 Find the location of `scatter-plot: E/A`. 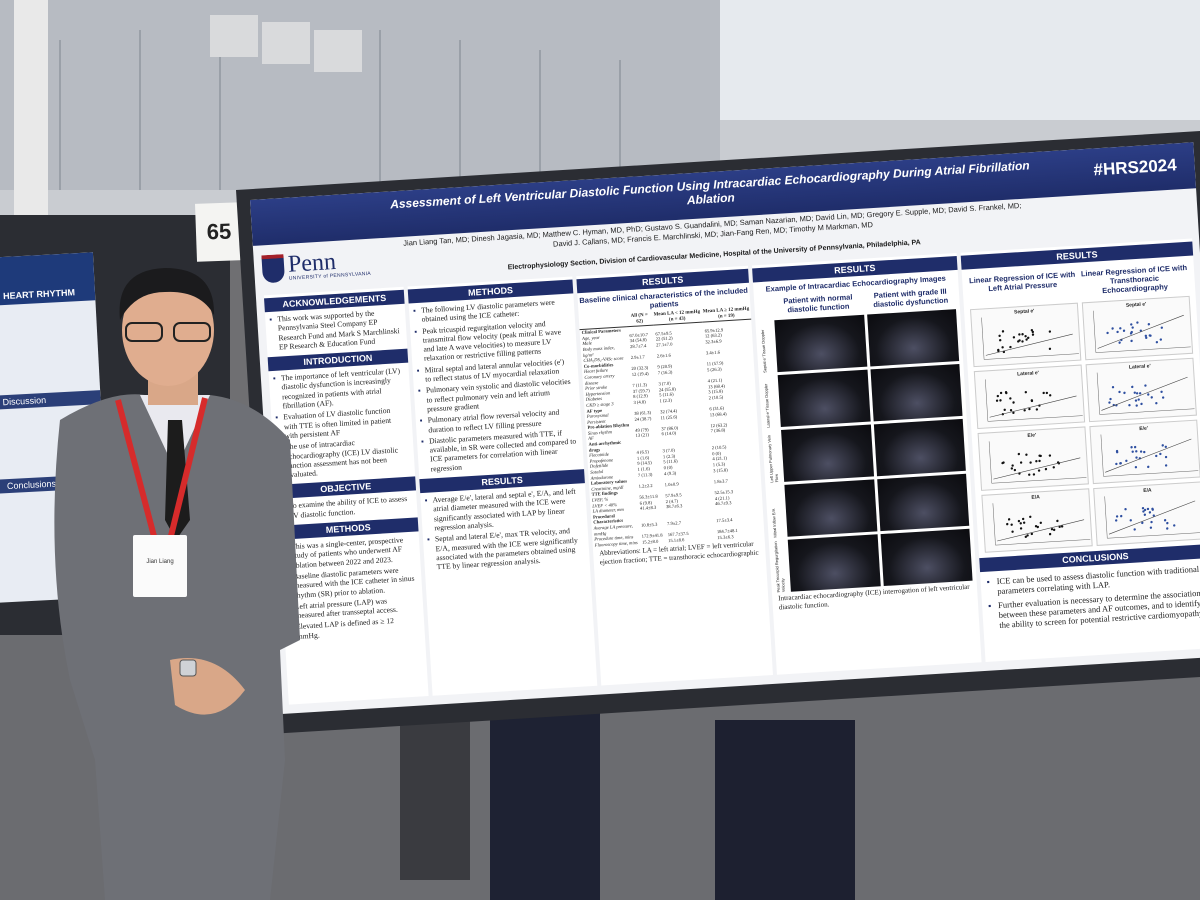

scatter-plot: E/A is located at coordinates (1146, 513).